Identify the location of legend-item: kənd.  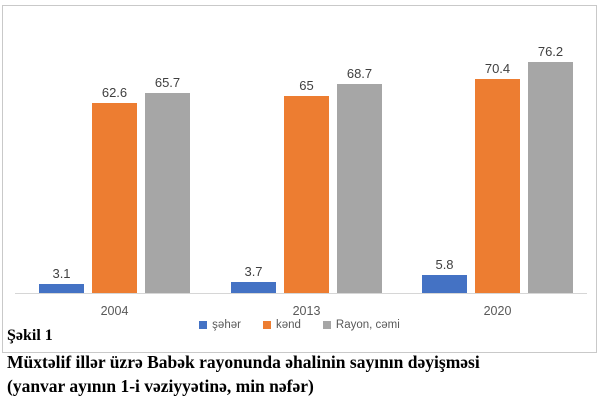
(281, 325).